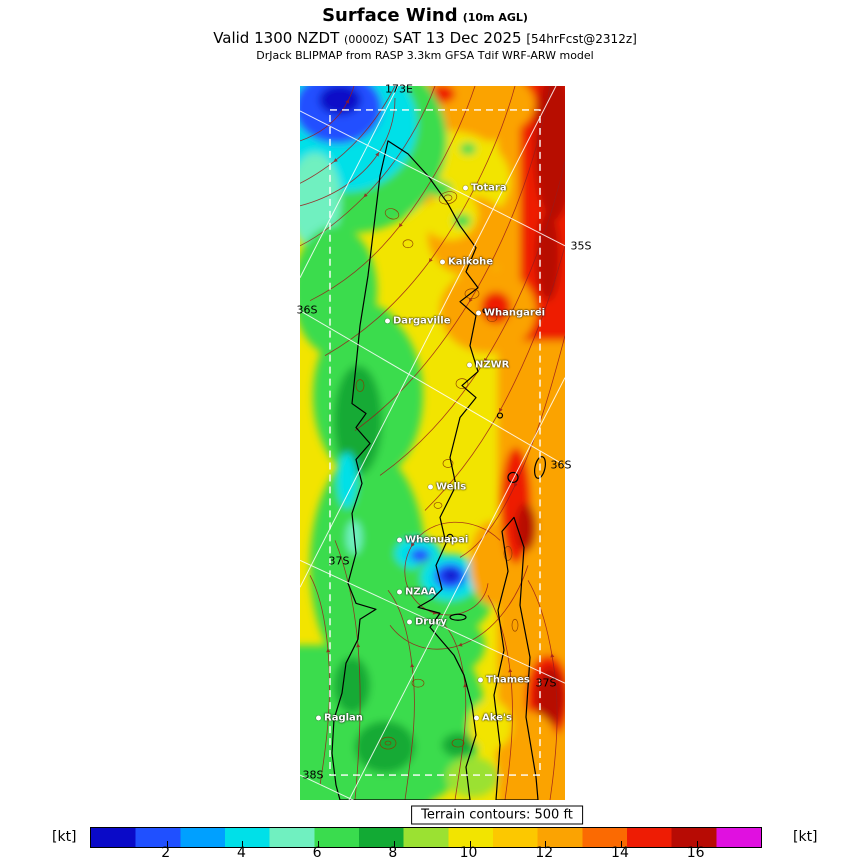 This screenshot has width=850, height=860. I want to click on colorbar-unit-right: [kt], so click(805, 837).